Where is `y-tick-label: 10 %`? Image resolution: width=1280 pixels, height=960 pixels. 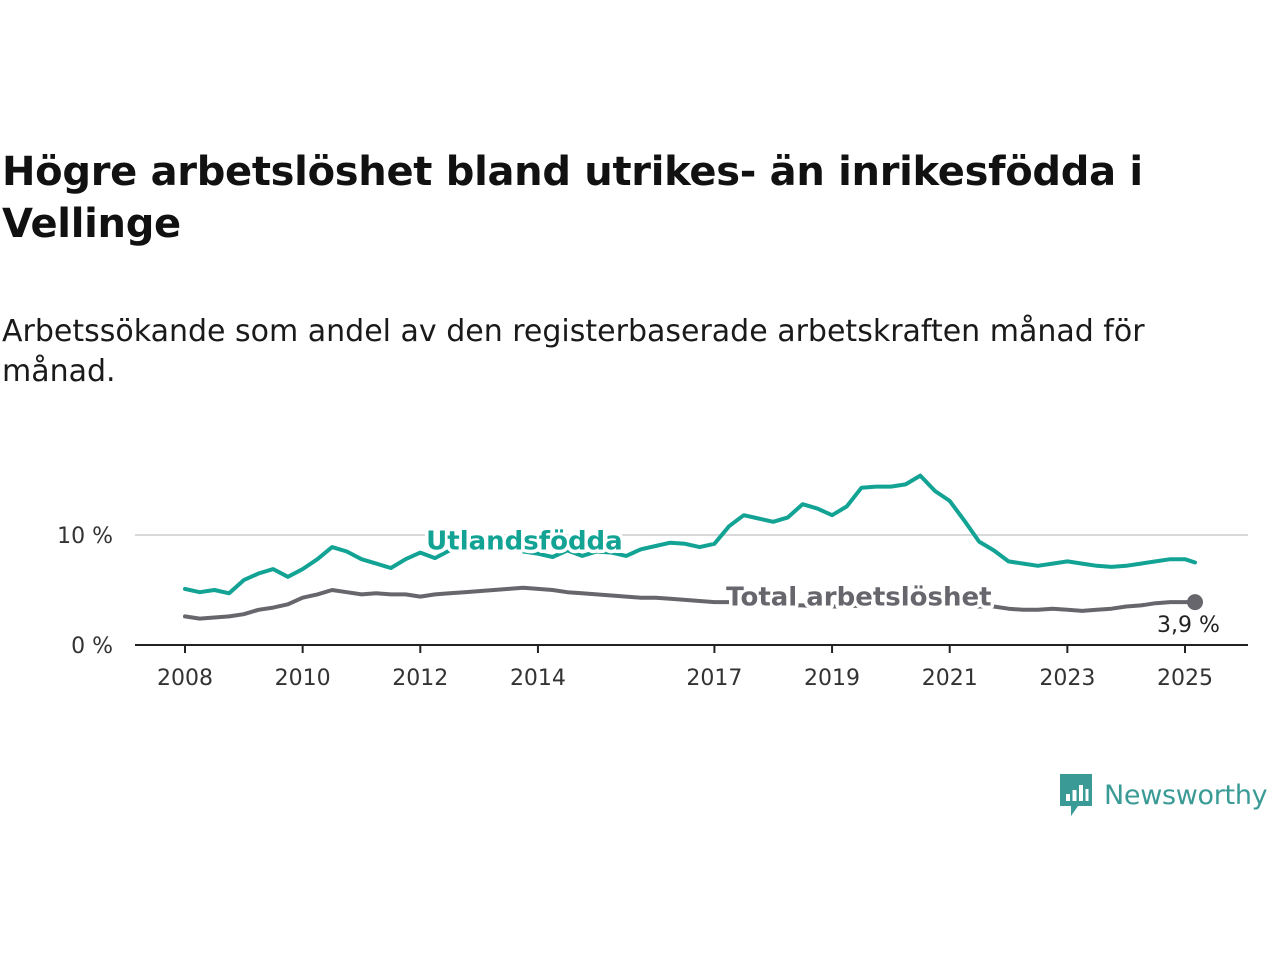 y-tick-label: 10 % is located at coordinates (85, 536).